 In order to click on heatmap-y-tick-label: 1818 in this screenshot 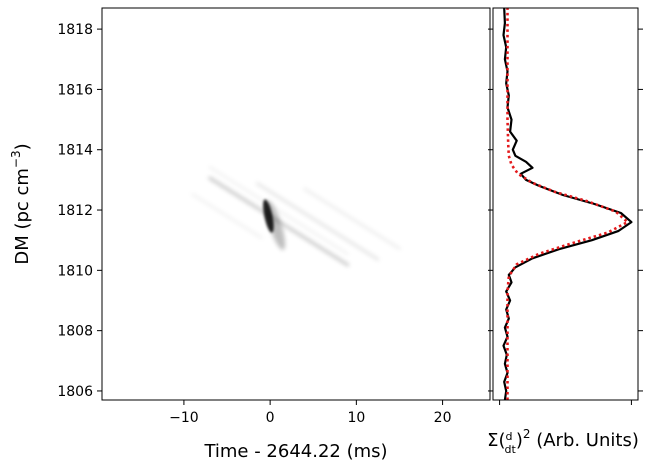, I will do `click(75, 30)`.